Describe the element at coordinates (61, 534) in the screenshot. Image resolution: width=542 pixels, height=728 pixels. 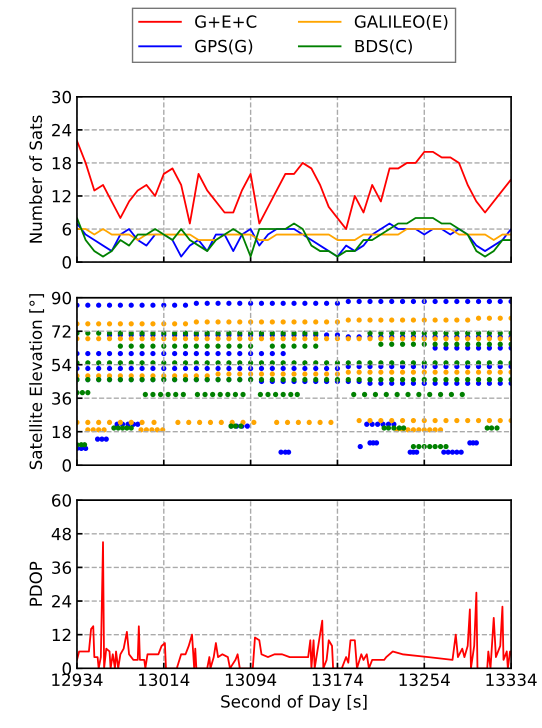
I see `y-tick-label: 48` at that location.